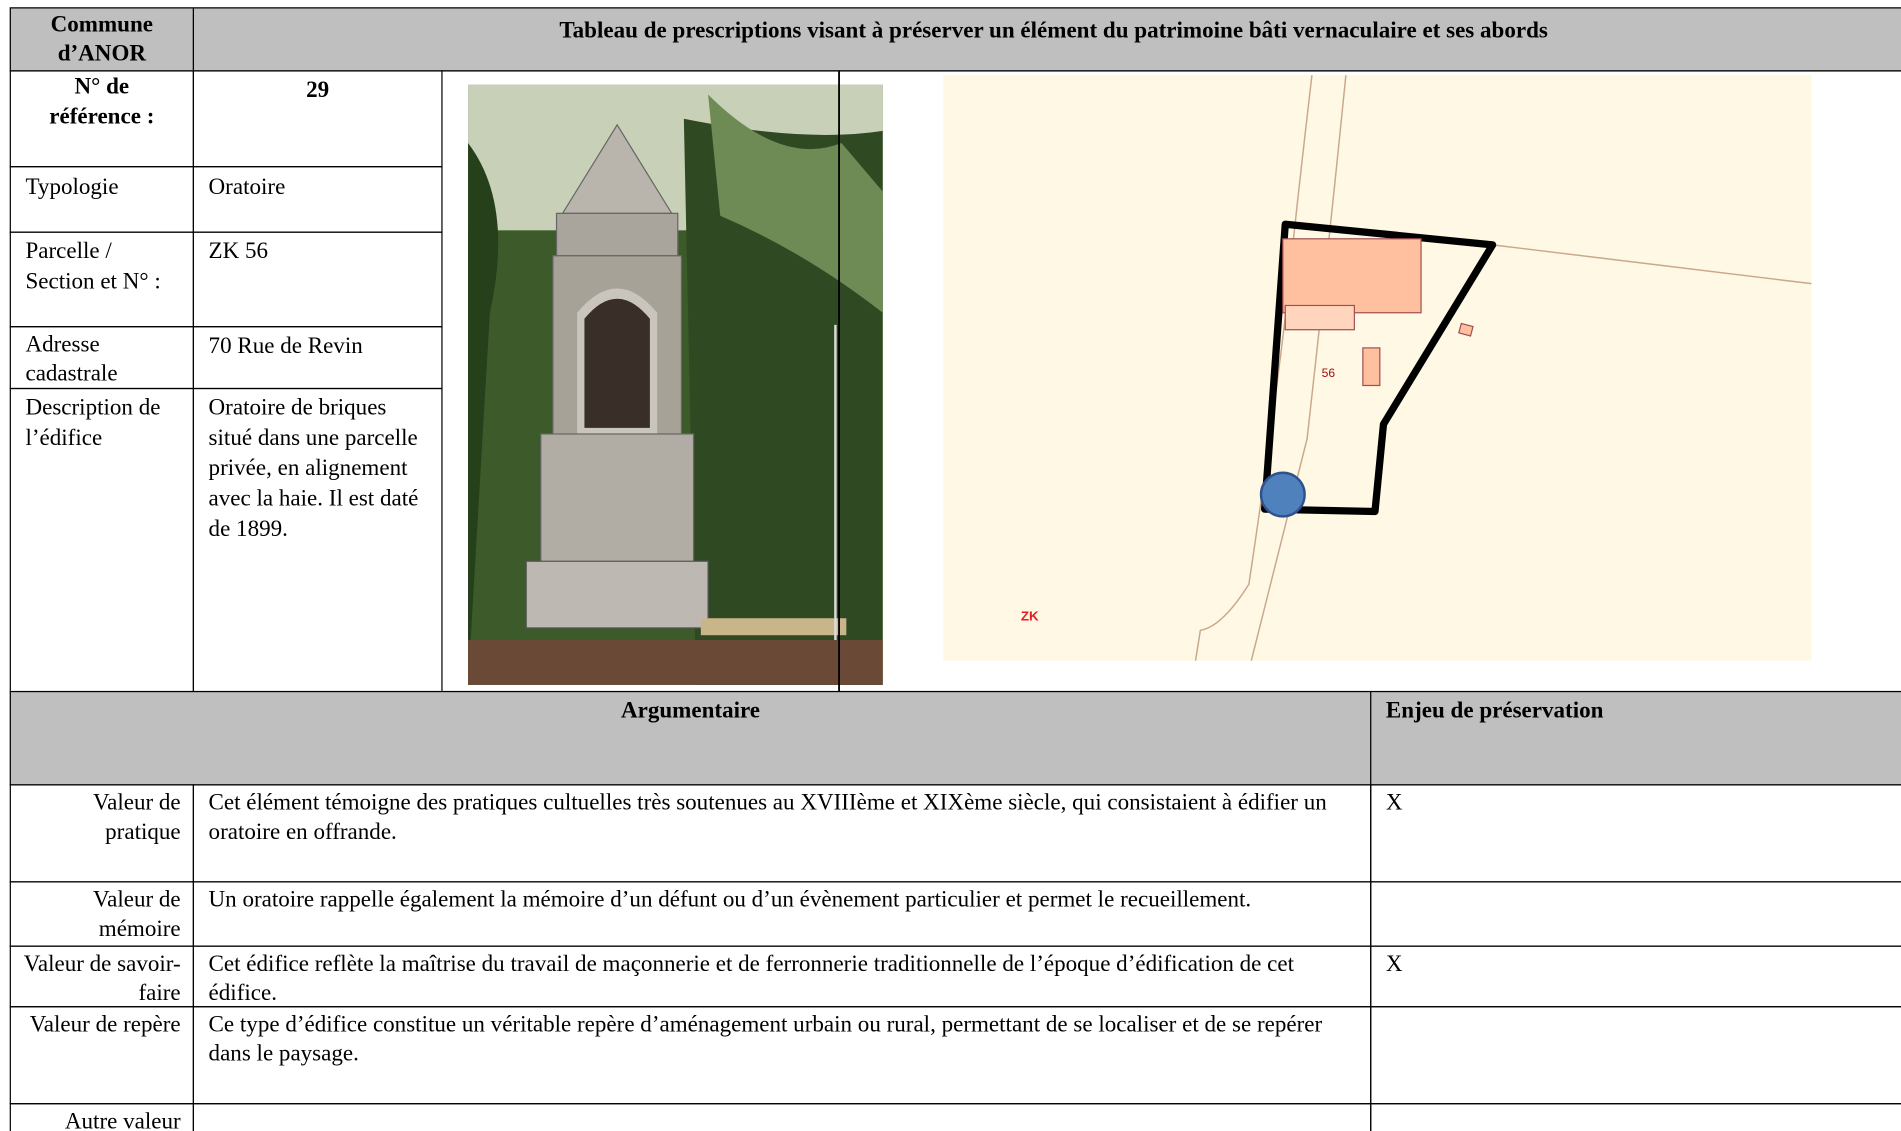  Describe the element at coordinates (102, 540) in the screenshot. I see `info-label: Description de l’édifice` at that location.